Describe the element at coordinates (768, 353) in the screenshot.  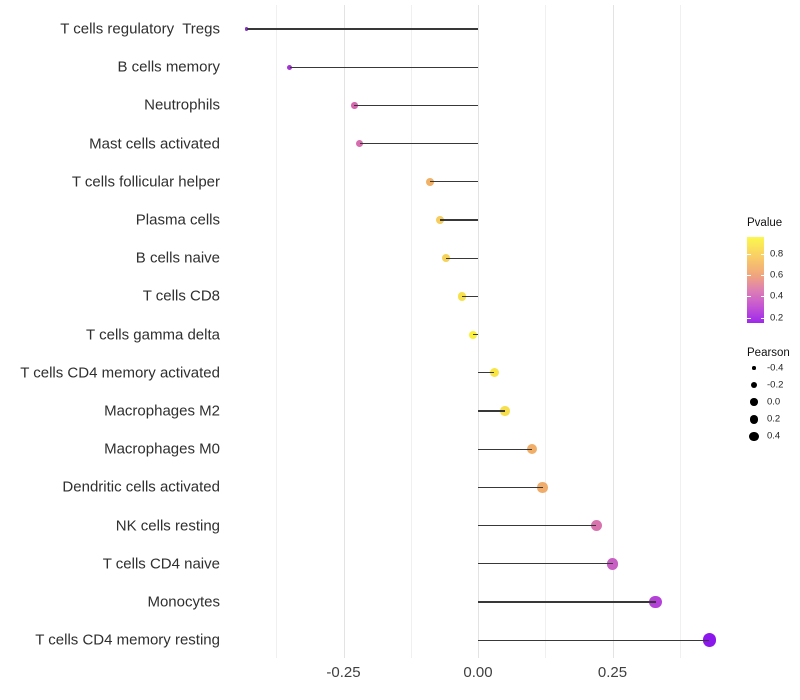
I see `legend-pearson-title: Pearson` at that location.